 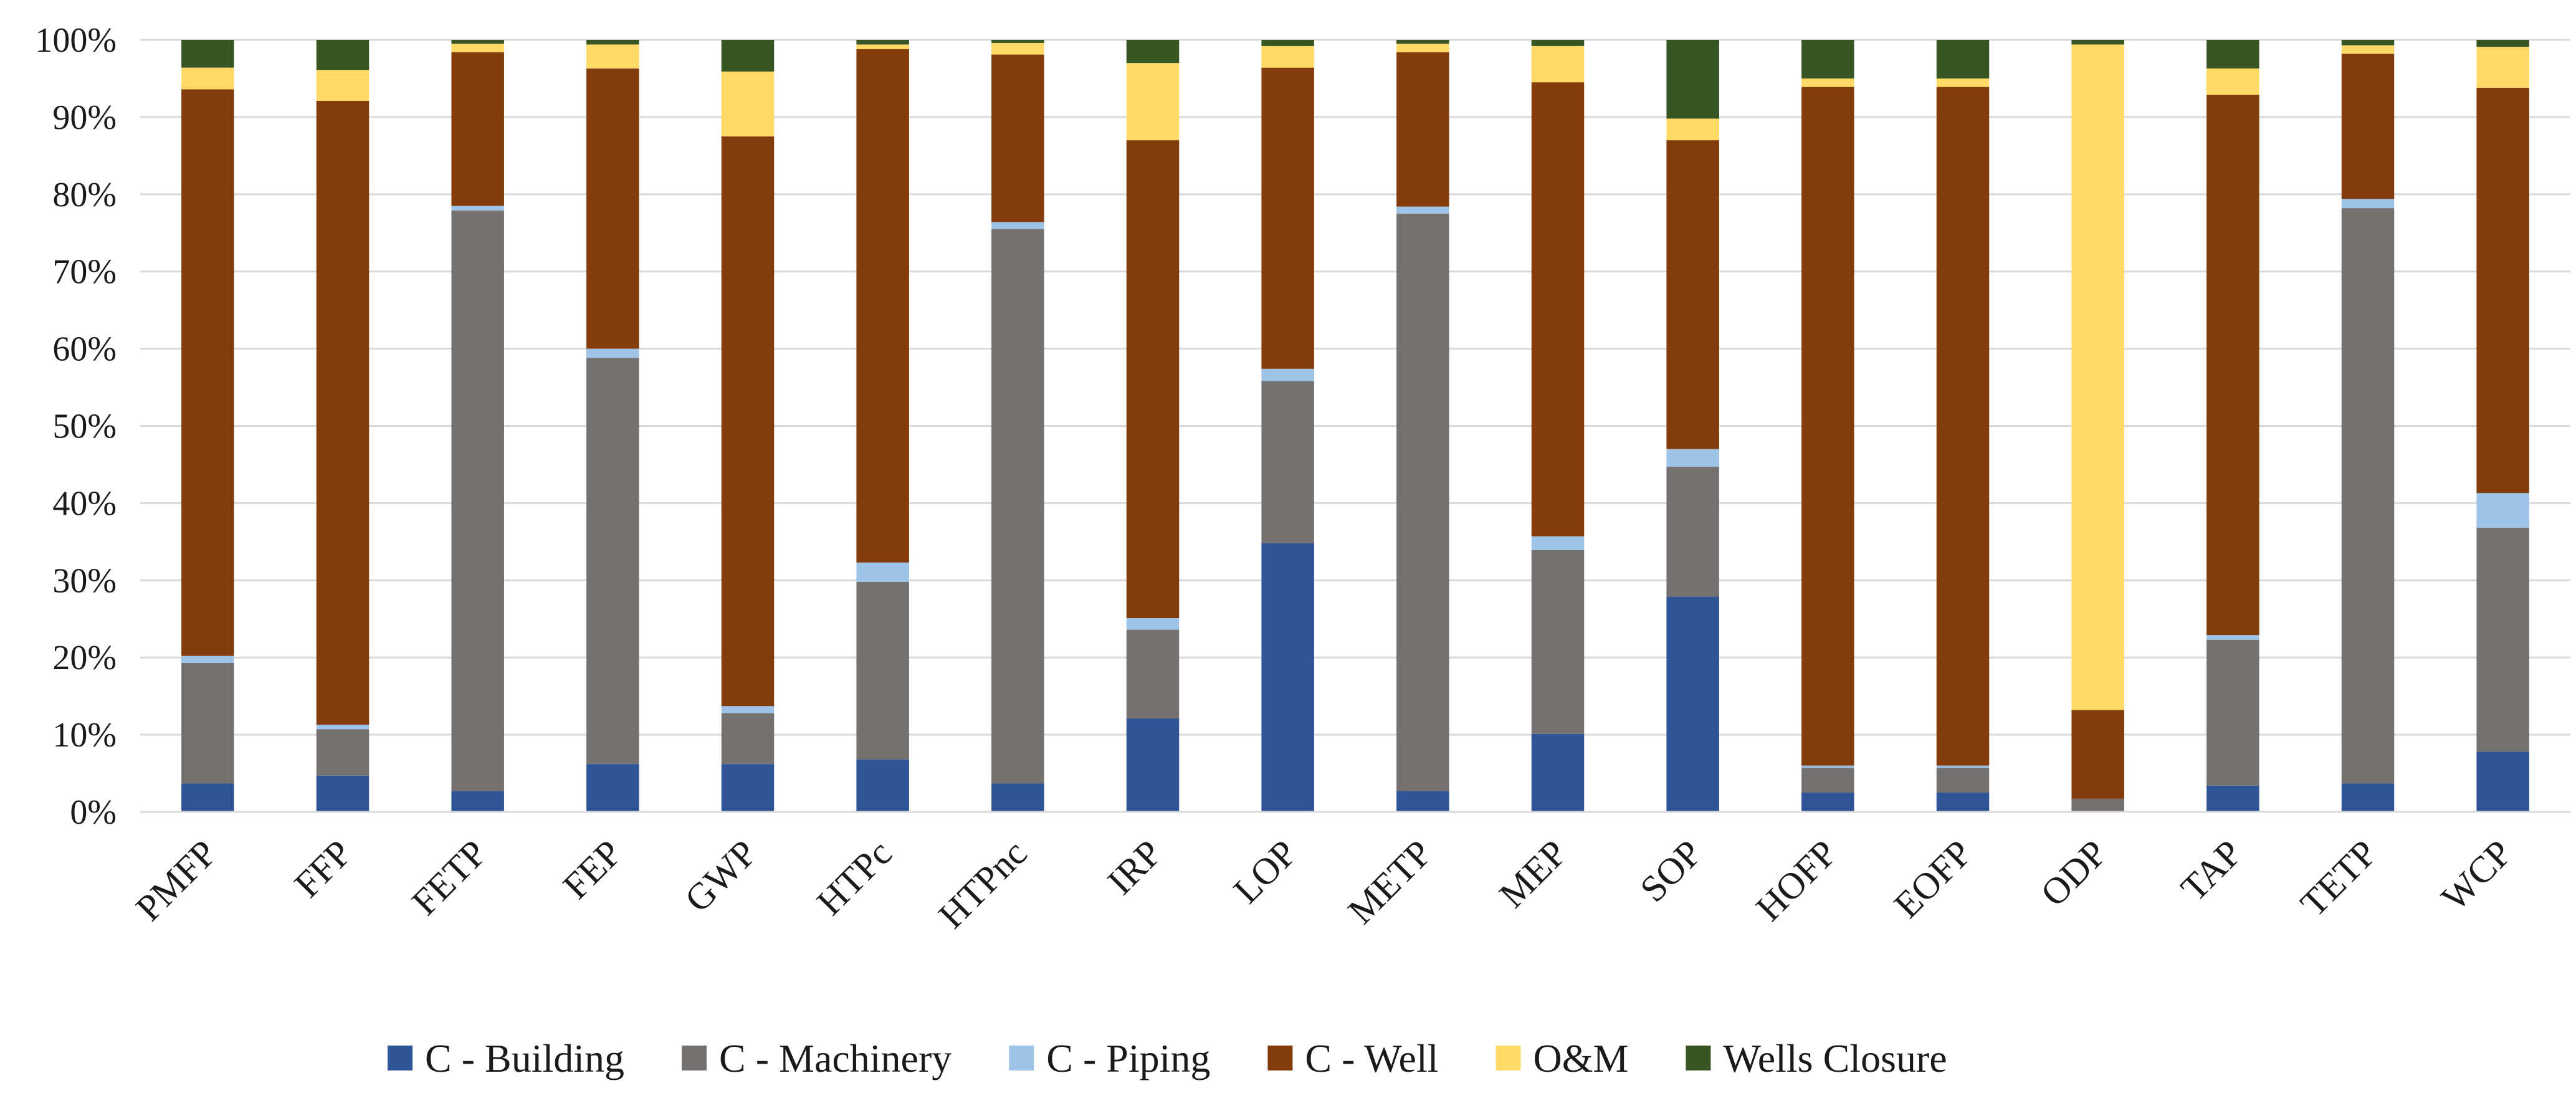 I want to click on bar-segment-tap-wells-closure, so click(x=2233, y=54).